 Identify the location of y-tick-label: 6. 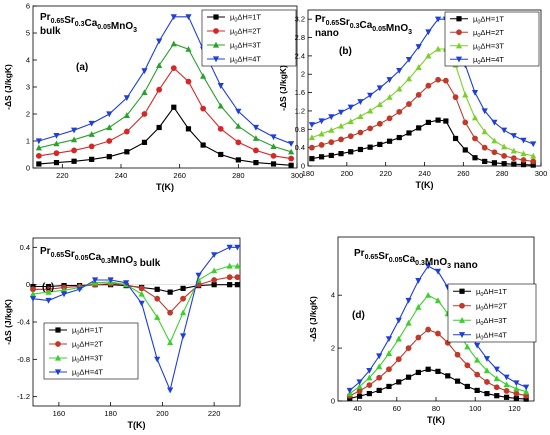
(28, 6).